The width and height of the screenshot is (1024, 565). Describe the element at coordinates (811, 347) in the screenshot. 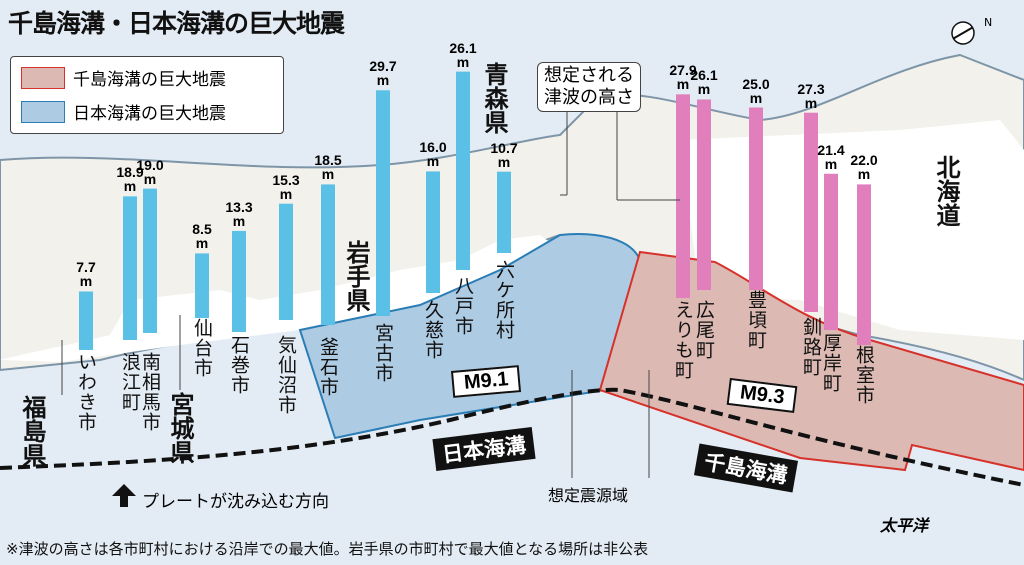

I see `category-label: 釧路町` at that location.